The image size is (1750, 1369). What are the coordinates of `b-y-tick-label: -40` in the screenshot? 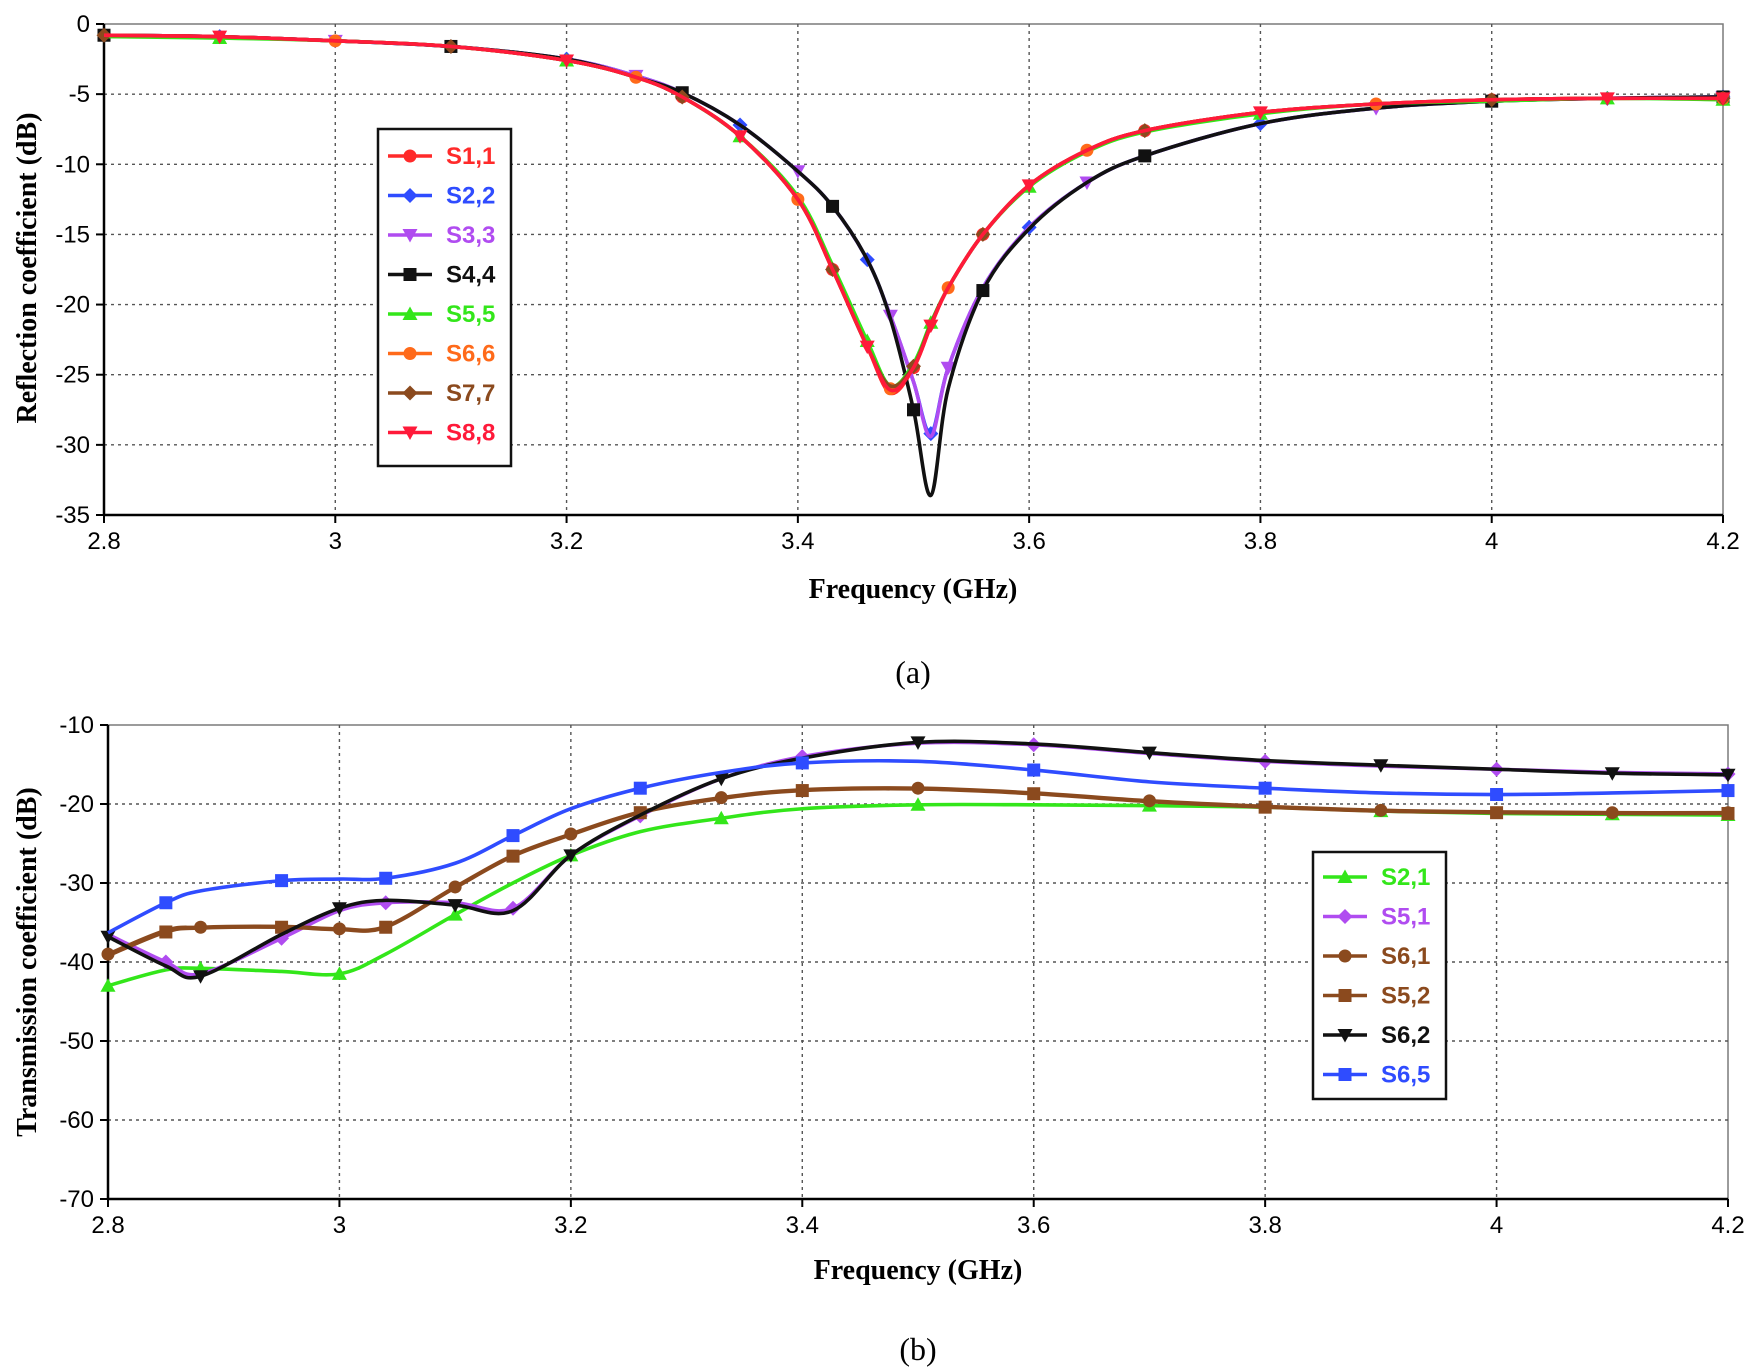 It's located at (76, 962).